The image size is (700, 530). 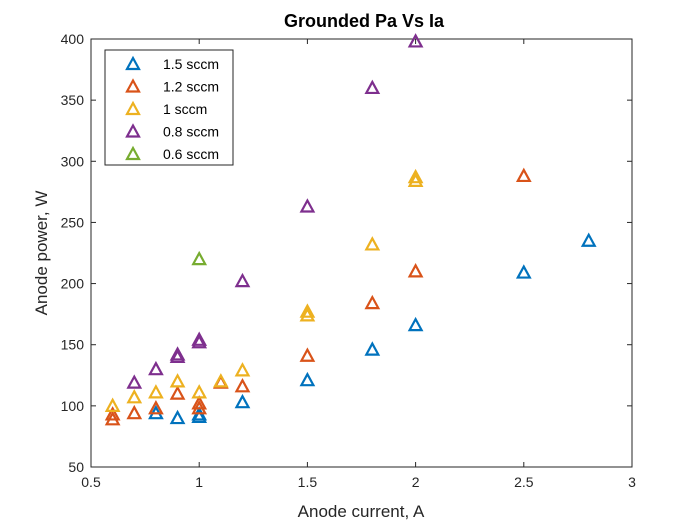 I want to click on y-tick-label: 400, so click(x=73, y=39).